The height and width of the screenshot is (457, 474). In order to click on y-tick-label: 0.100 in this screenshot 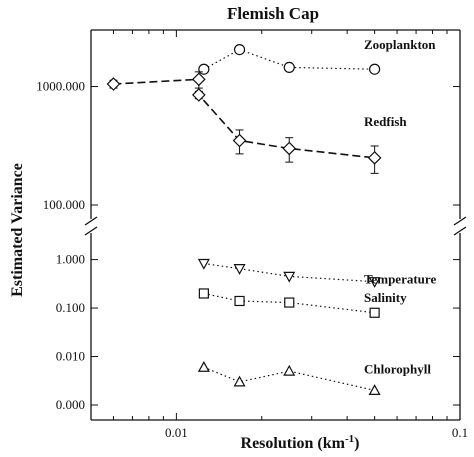, I will do `click(70, 307)`.